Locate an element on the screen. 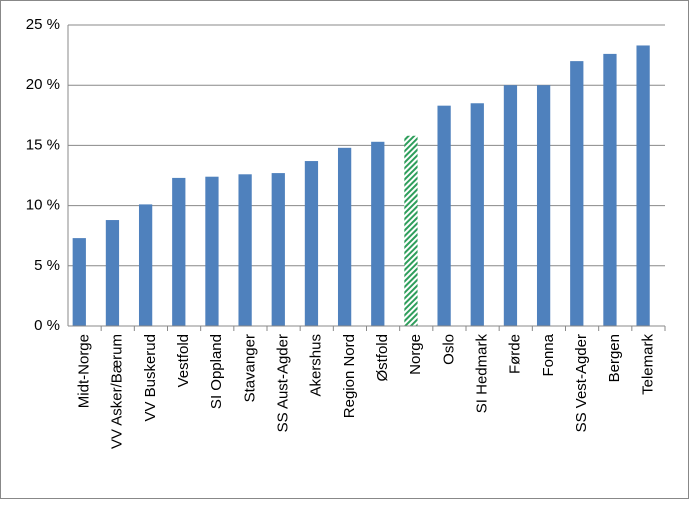  x-tick-label: Fonna is located at coordinates (548, 354).